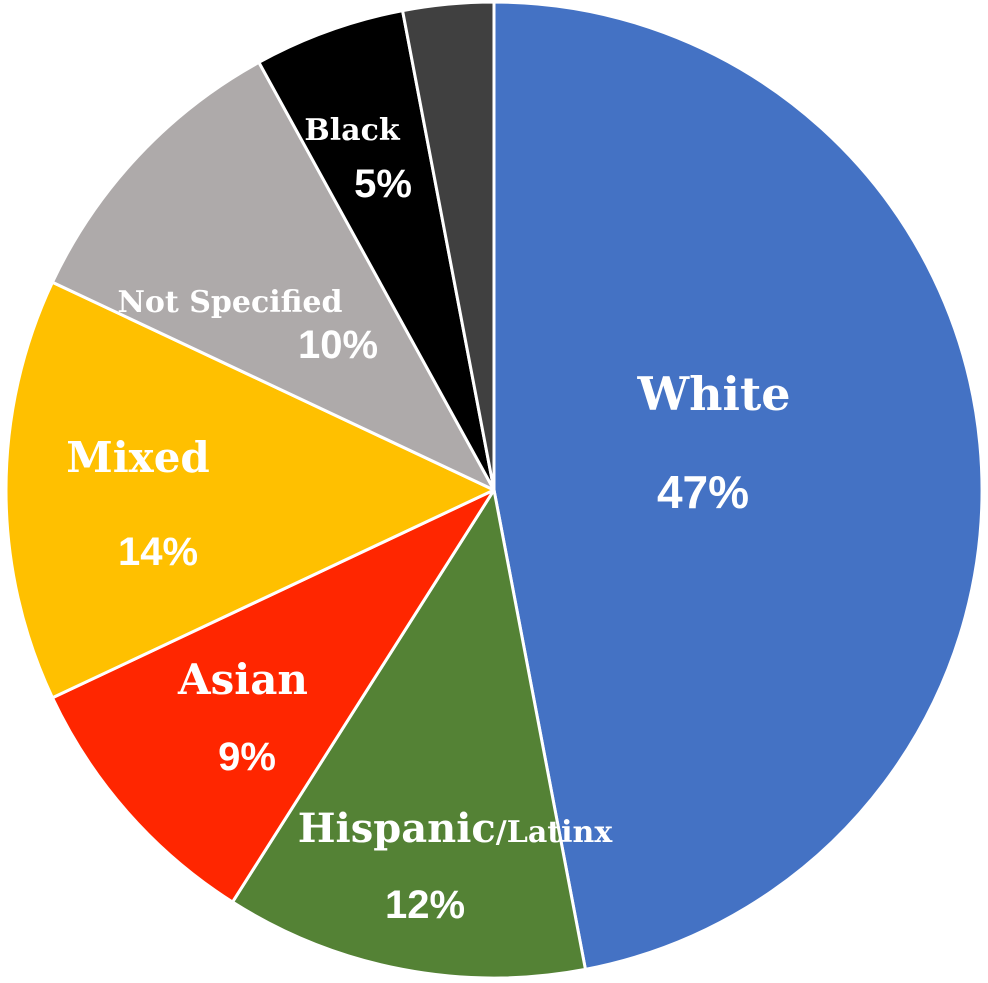 The image size is (988, 983). I want to click on slice-percent-asian: 9%, so click(247, 757).